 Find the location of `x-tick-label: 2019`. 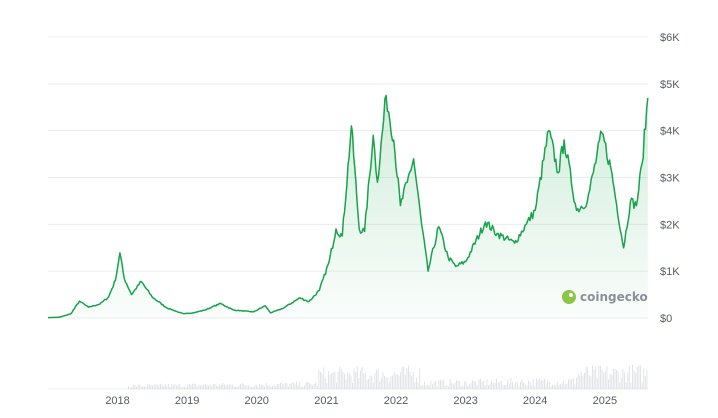

x-tick-label: 2019 is located at coordinates (187, 401).